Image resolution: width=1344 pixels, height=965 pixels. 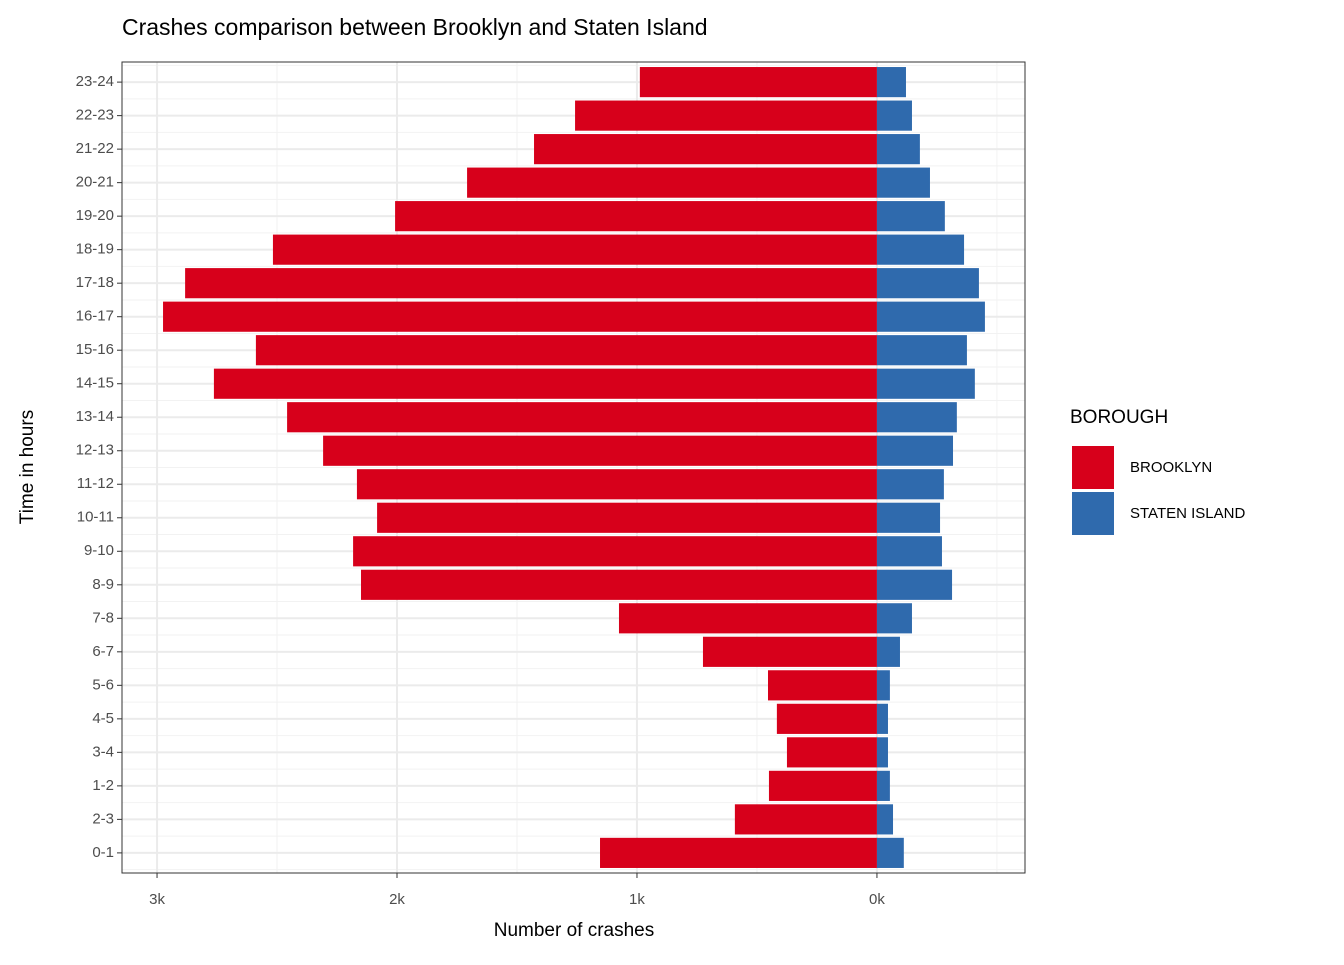 I want to click on x-tick-label: 3k, so click(x=157, y=899).